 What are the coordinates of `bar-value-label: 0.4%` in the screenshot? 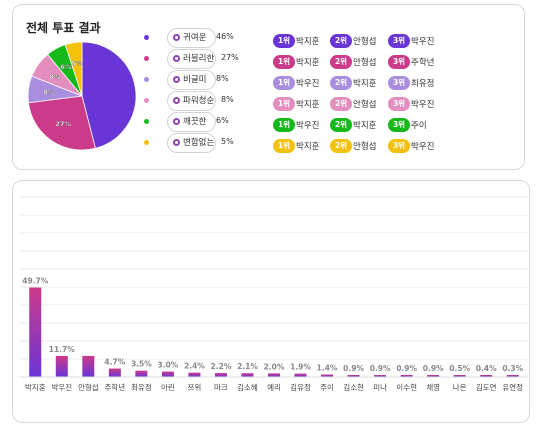 It's located at (486, 368).